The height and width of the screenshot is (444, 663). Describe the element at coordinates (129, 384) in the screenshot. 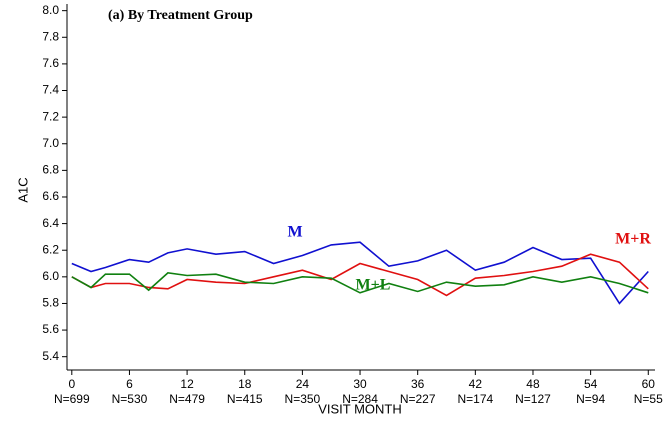

I see `x-tick-label: 6` at that location.